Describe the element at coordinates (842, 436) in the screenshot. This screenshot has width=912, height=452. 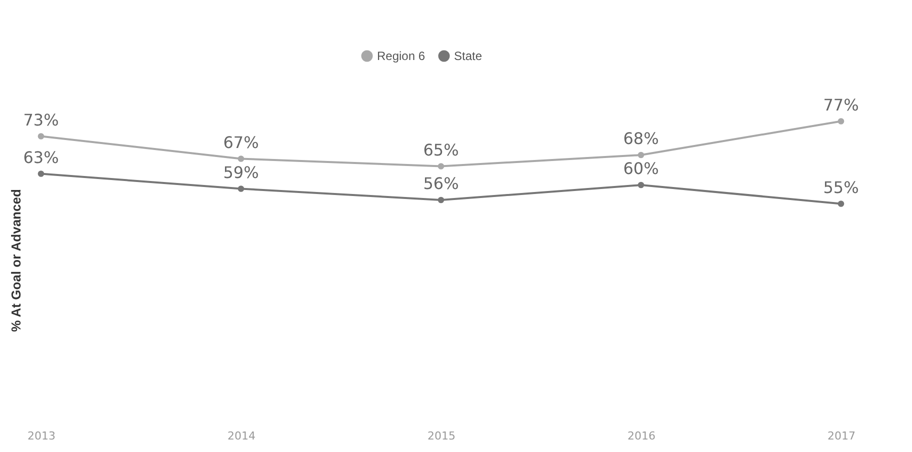
I see `x-tick-label: 2017` at that location.